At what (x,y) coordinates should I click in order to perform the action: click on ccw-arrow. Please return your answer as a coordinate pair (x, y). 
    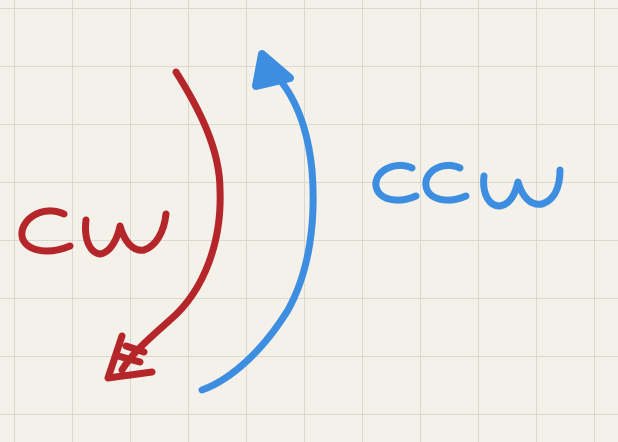
    Looking at the image, I should click on (257, 222).